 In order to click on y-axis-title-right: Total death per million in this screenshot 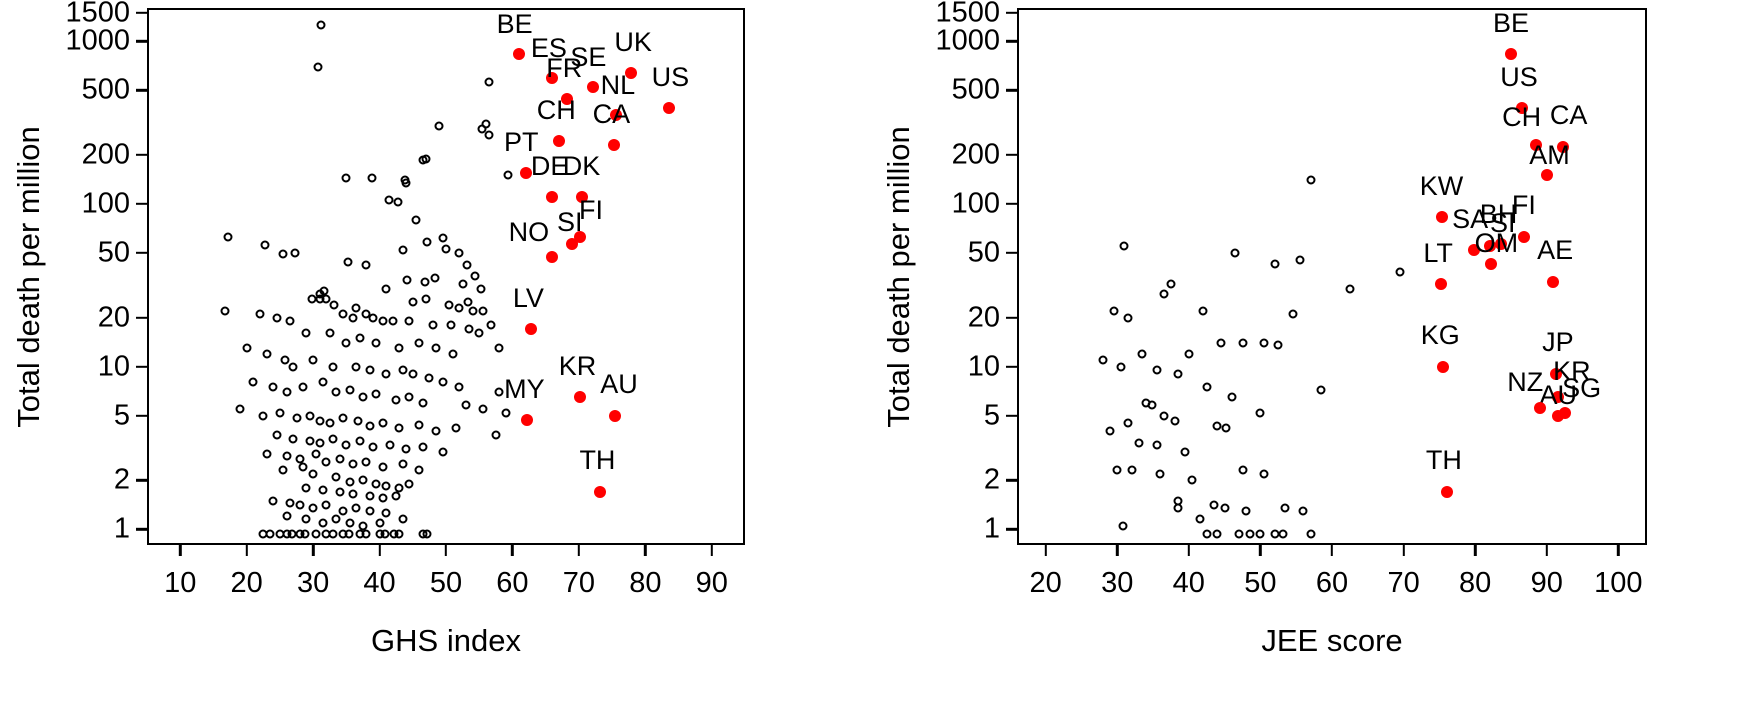, I will do `click(898, 276)`.